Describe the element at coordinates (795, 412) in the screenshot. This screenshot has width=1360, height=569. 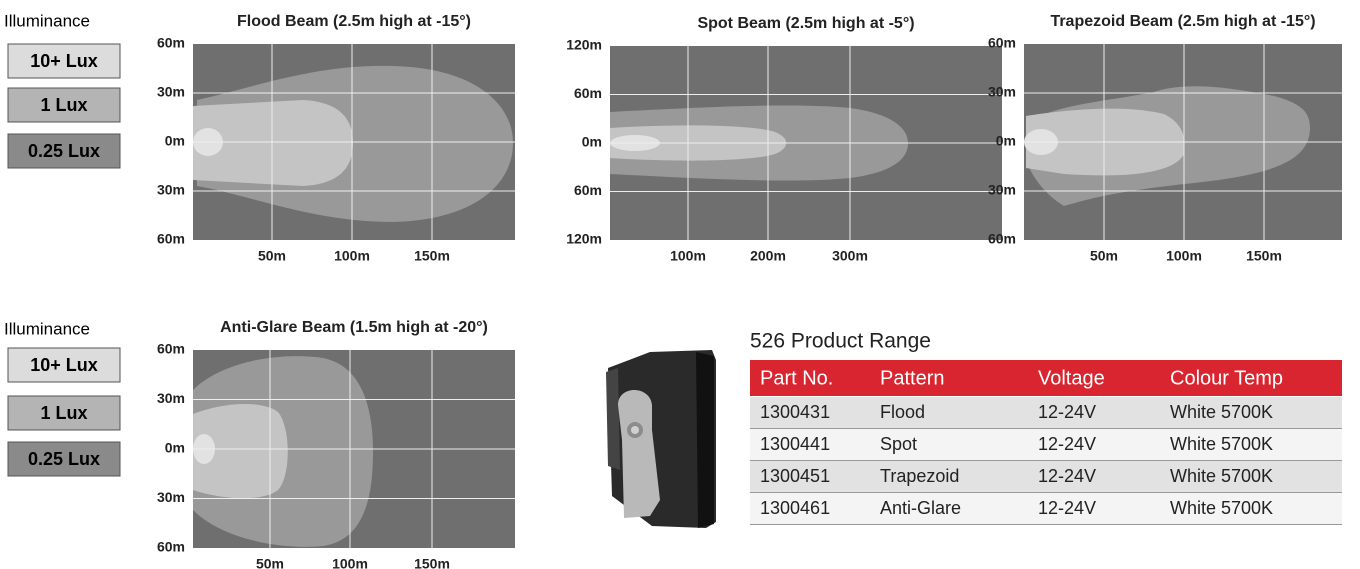
I see `table-cell: 1300431` at that location.